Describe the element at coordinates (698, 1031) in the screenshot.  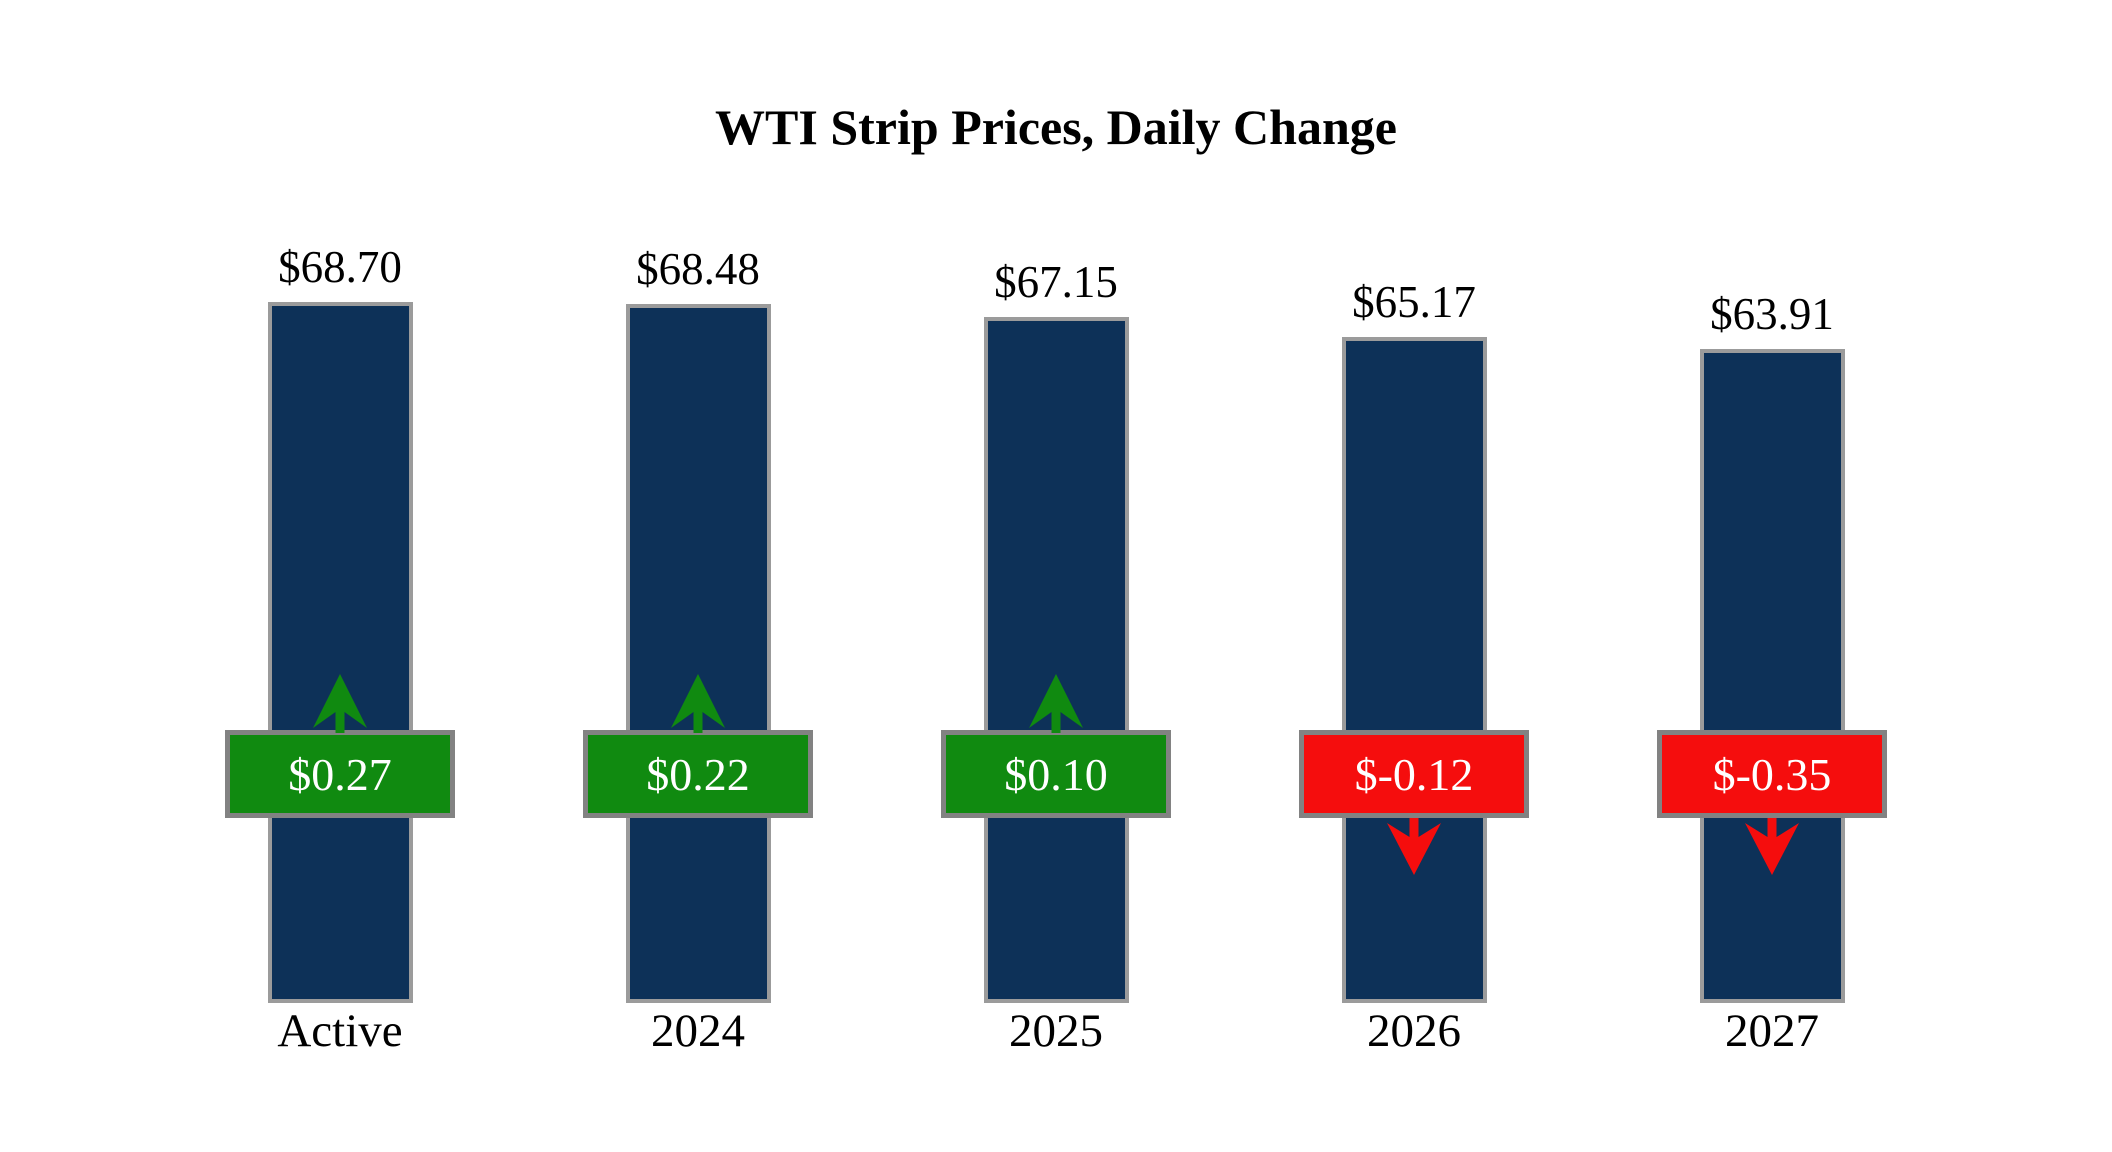
I see `category-label: 2024` at that location.